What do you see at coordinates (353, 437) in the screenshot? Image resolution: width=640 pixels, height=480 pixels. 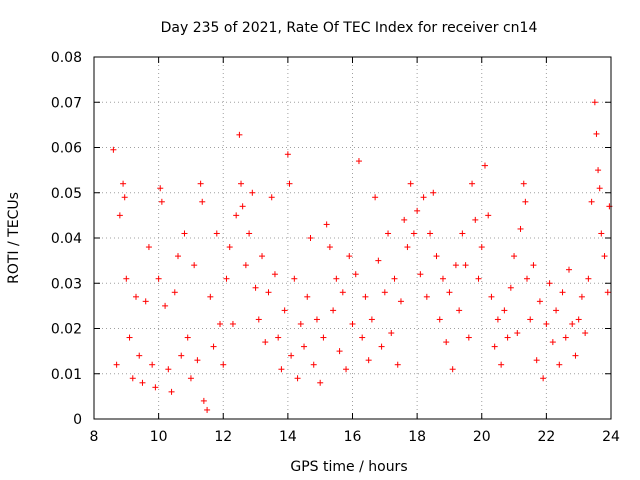 I see `x-tick-label: 16` at bounding box center [353, 437].